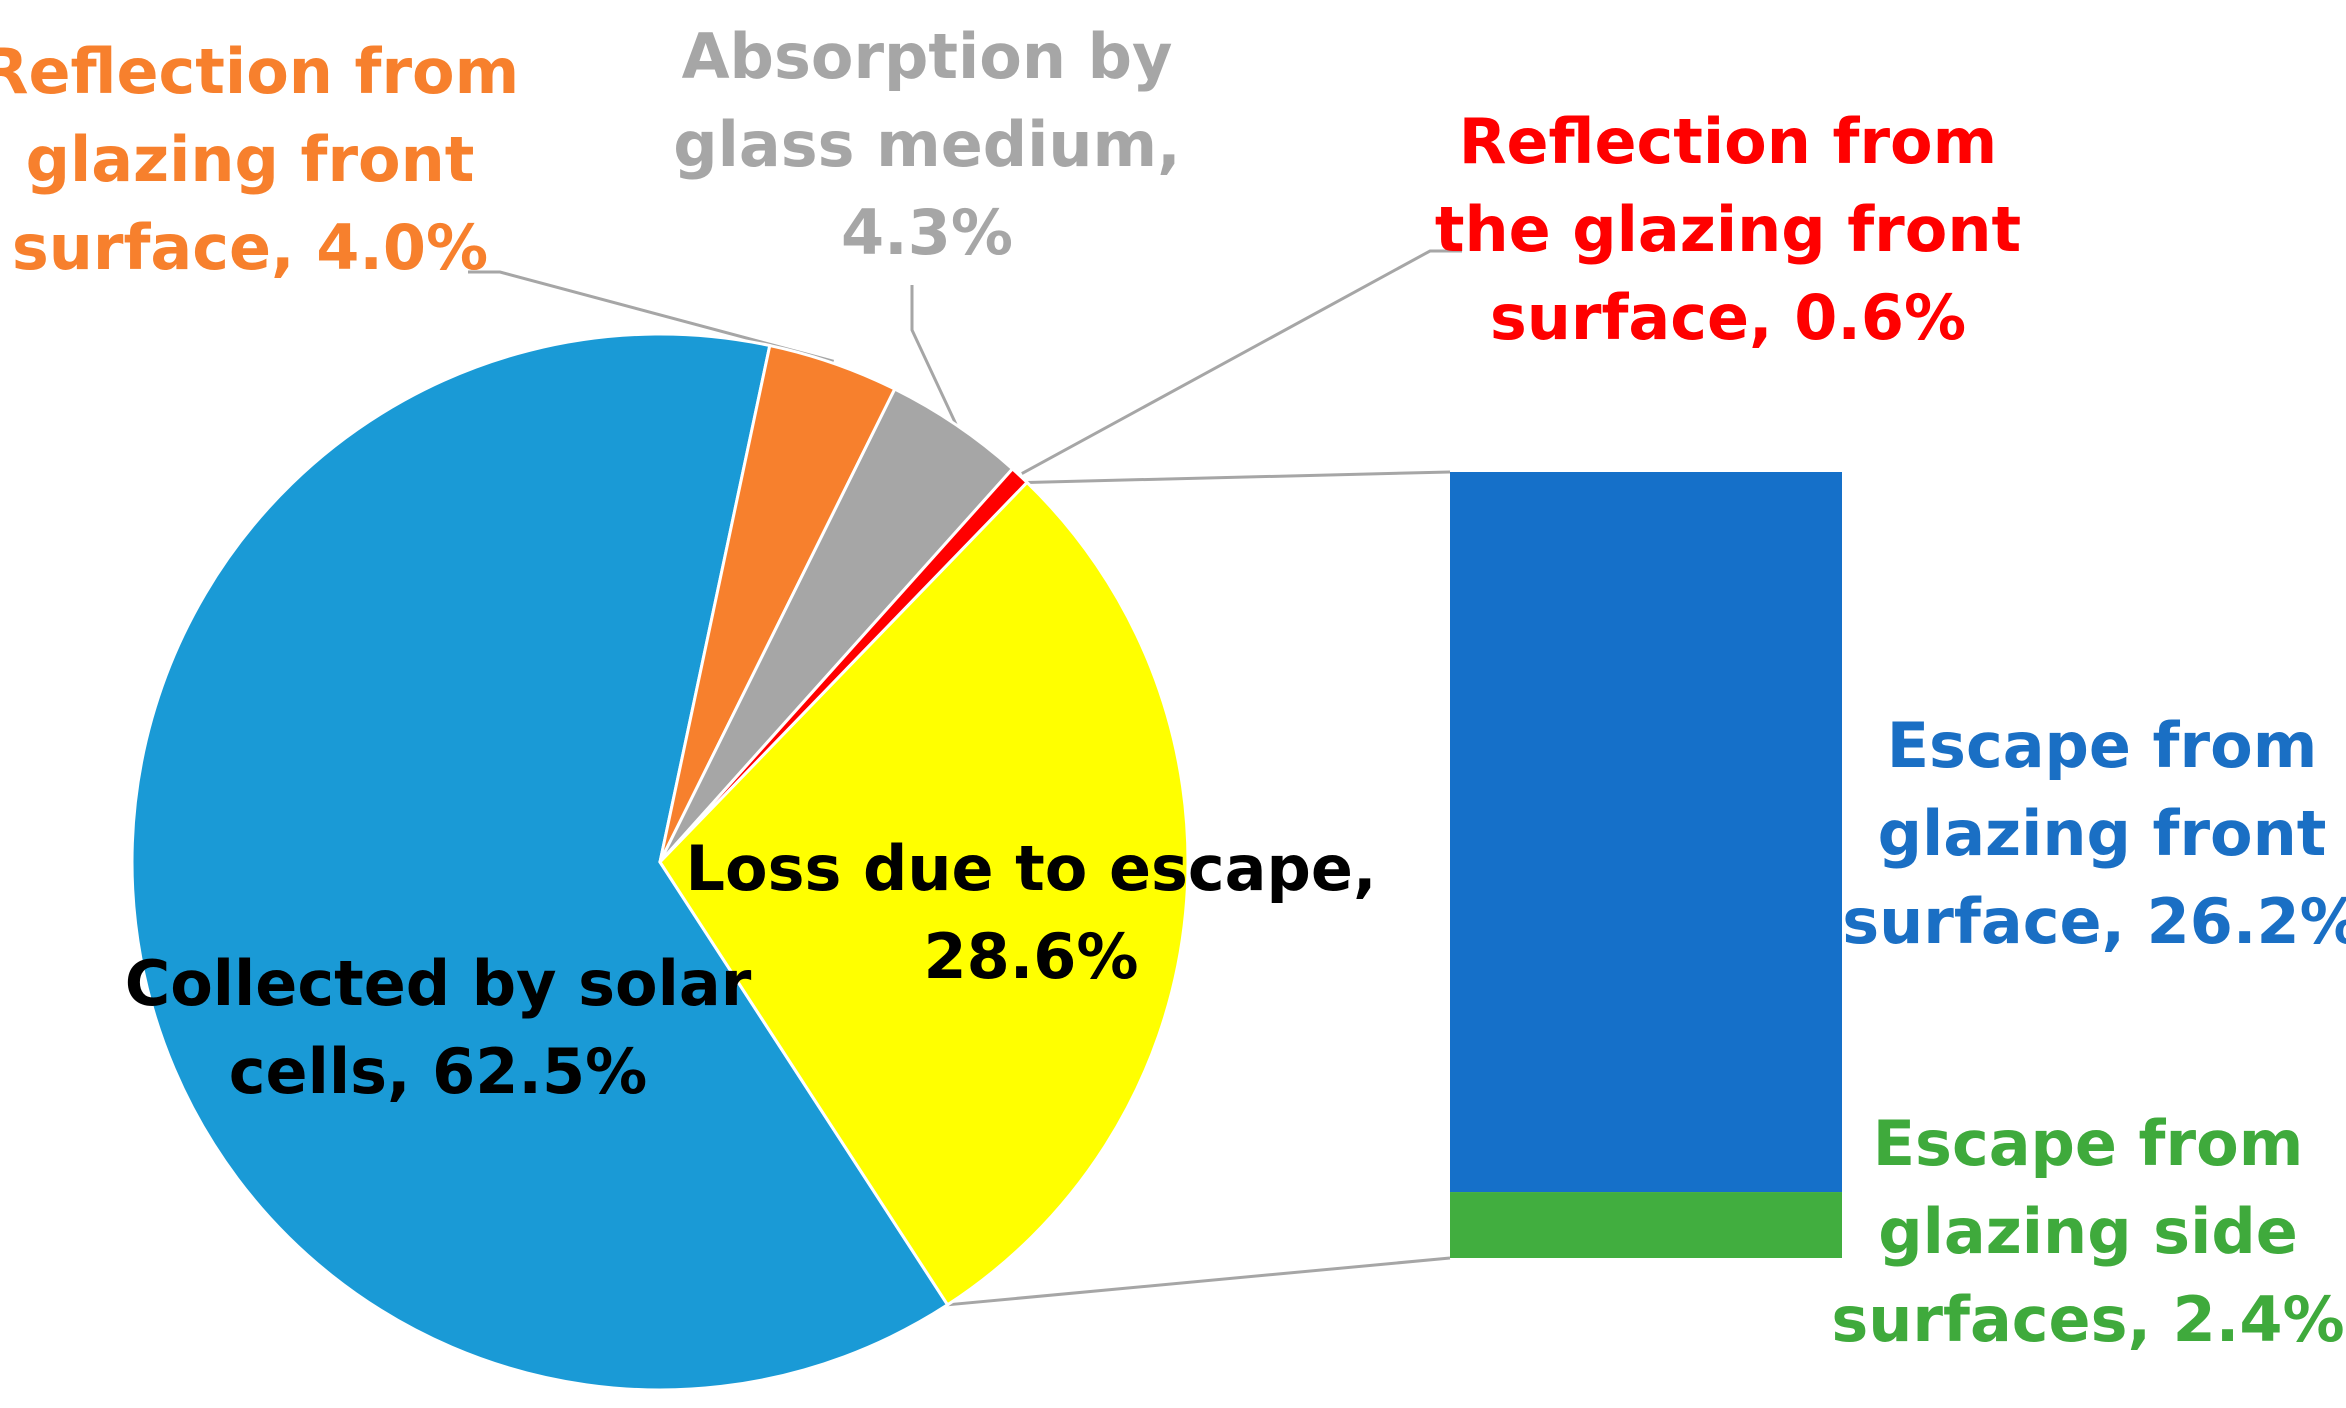 Image resolution: width=2346 pixels, height=1408 pixels. What do you see at coordinates (934, 355) in the screenshot?
I see `leader-line-absorption` at bounding box center [934, 355].